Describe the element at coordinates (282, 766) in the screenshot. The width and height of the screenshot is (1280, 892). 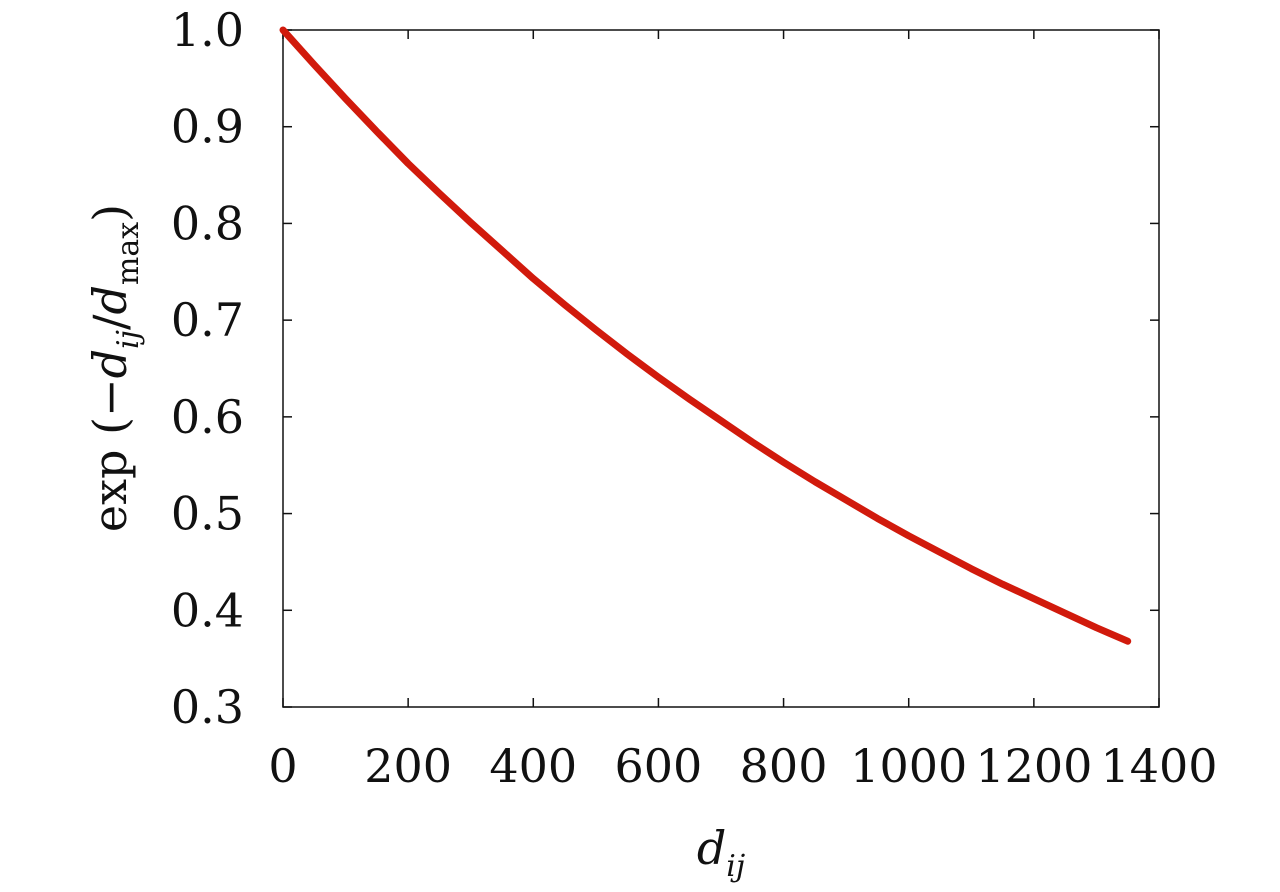
I see `x-tick-label: 0` at that location.